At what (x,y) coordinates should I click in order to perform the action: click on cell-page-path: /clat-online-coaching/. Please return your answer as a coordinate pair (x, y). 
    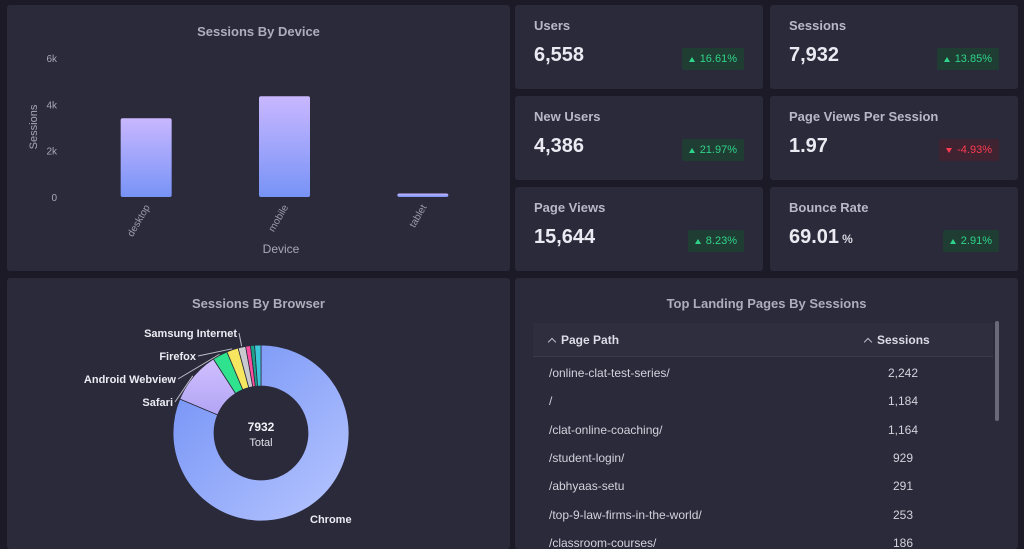
    Looking at the image, I should click on (606, 429).